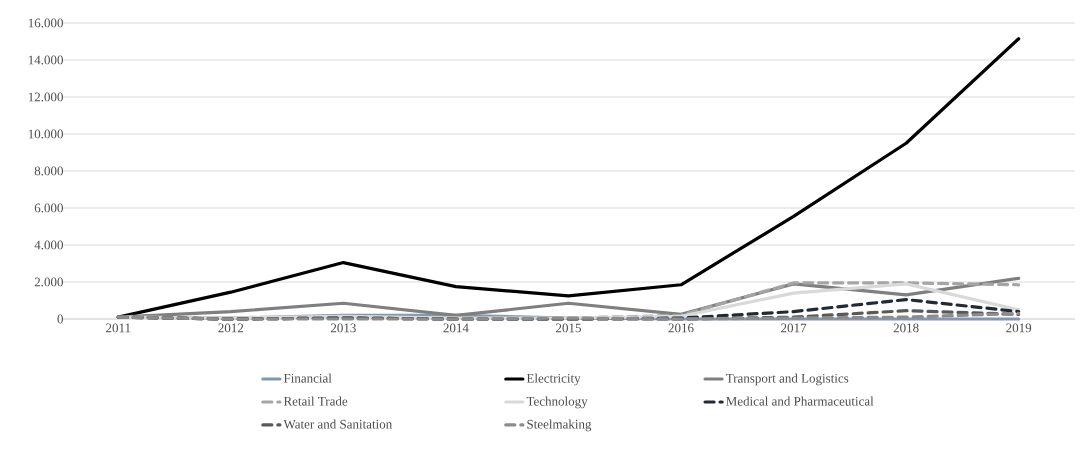 The width and height of the screenshot is (1092, 475). What do you see at coordinates (906, 328) in the screenshot?
I see `x-tick-label: 2018` at bounding box center [906, 328].